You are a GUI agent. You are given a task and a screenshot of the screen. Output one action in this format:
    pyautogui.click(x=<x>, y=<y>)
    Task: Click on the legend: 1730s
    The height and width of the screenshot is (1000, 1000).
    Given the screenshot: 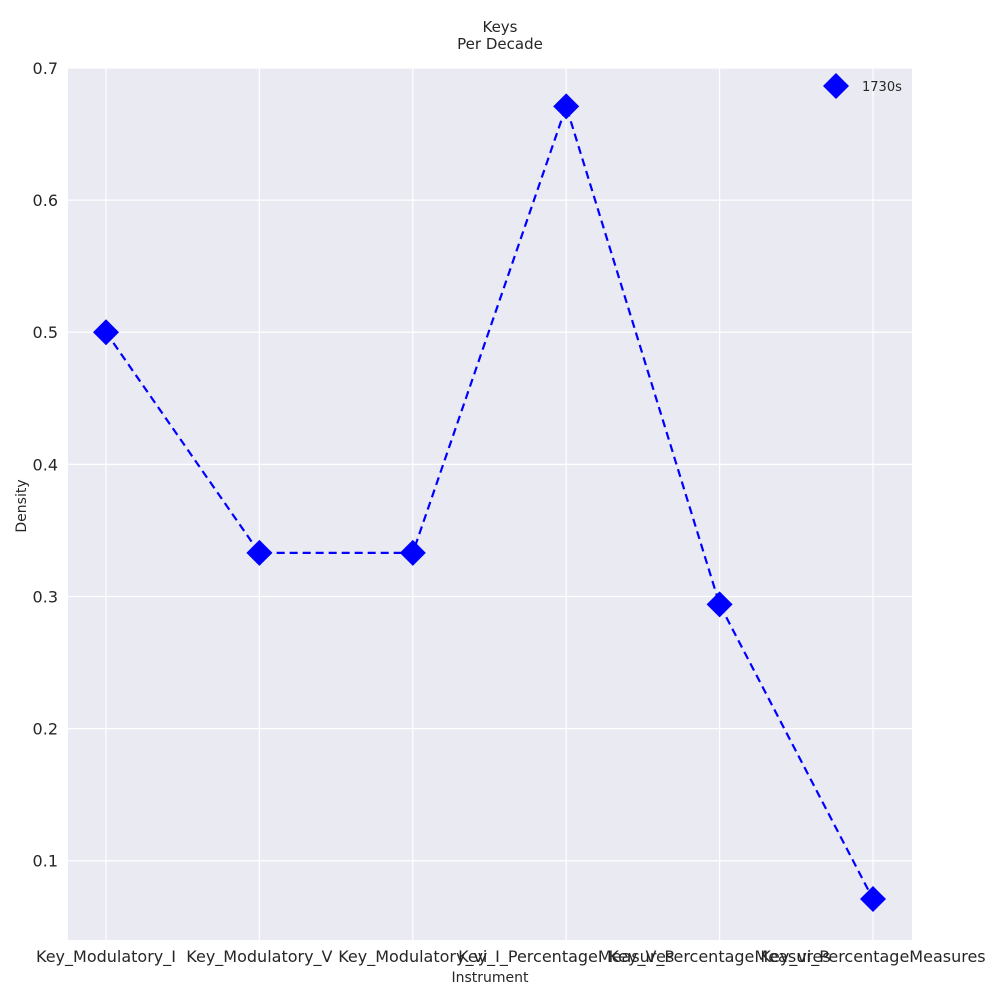 What is the action you would take?
    pyautogui.click(x=862, y=86)
    